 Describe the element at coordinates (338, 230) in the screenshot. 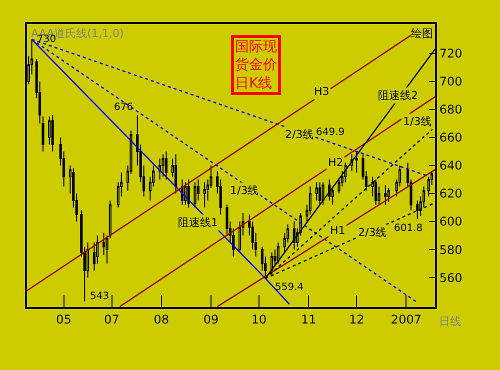

I see `annotation: H1` at that location.